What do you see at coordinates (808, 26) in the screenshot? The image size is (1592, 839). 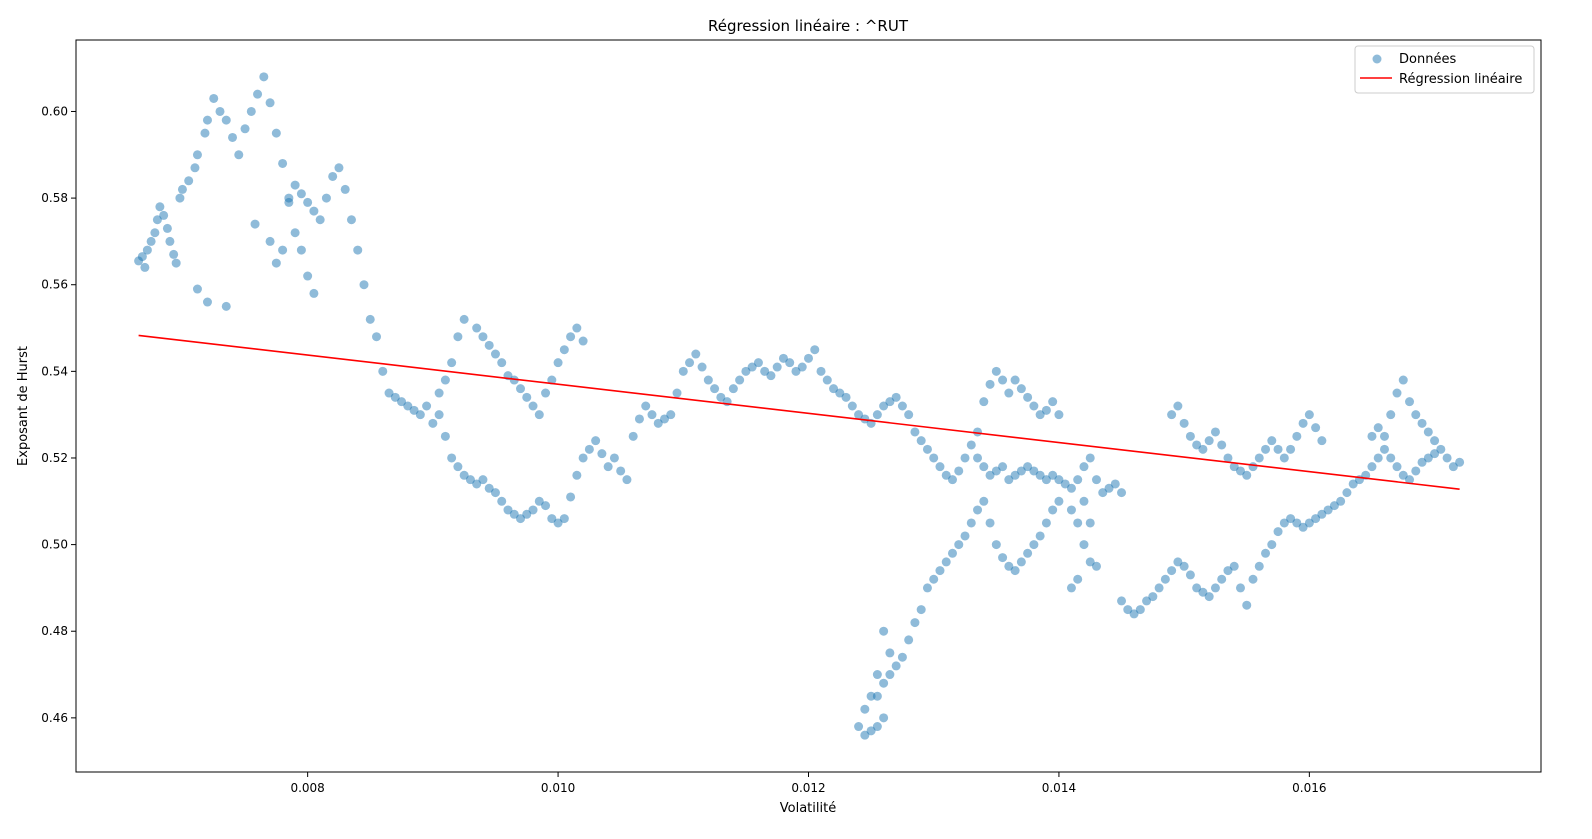 I see `chart-title: Régression linéaire : ^RUT` at bounding box center [808, 26].